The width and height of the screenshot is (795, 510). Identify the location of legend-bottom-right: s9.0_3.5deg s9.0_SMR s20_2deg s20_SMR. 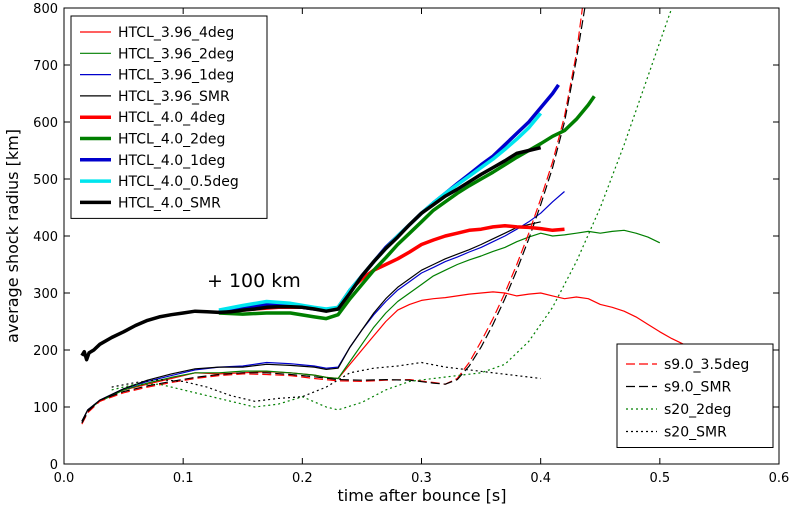
(695, 395).